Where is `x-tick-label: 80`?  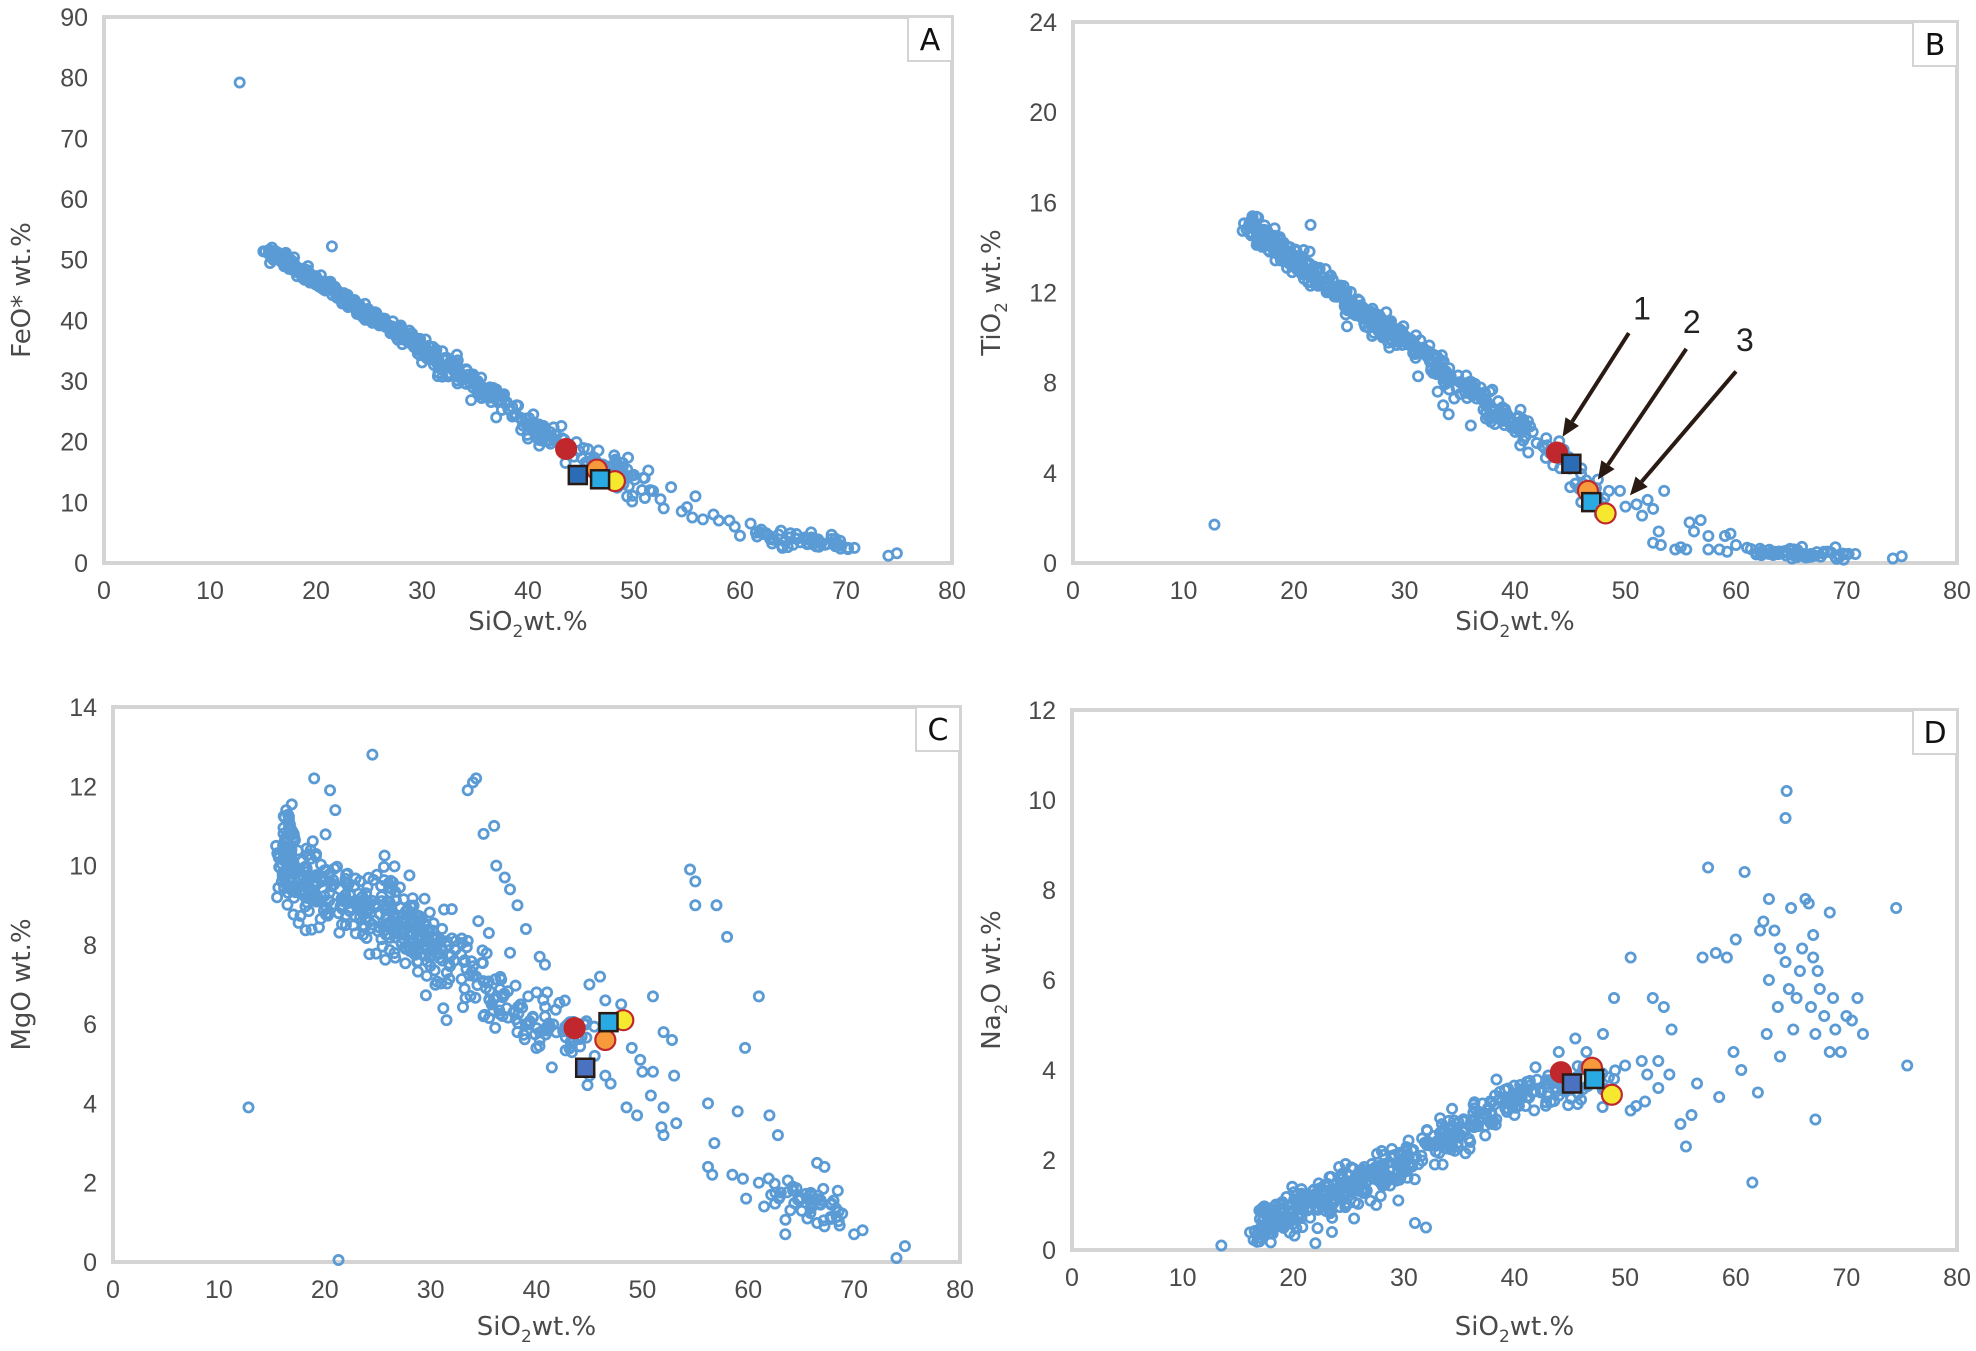
x-tick-label: 80 is located at coordinates (960, 1290).